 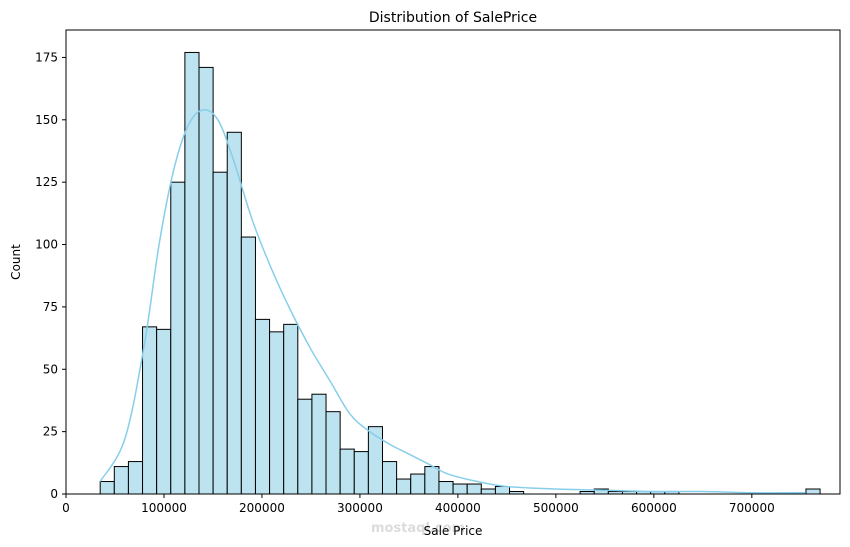 What do you see at coordinates (50, 369) in the screenshot?
I see `y-tick-label: 50` at bounding box center [50, 369].